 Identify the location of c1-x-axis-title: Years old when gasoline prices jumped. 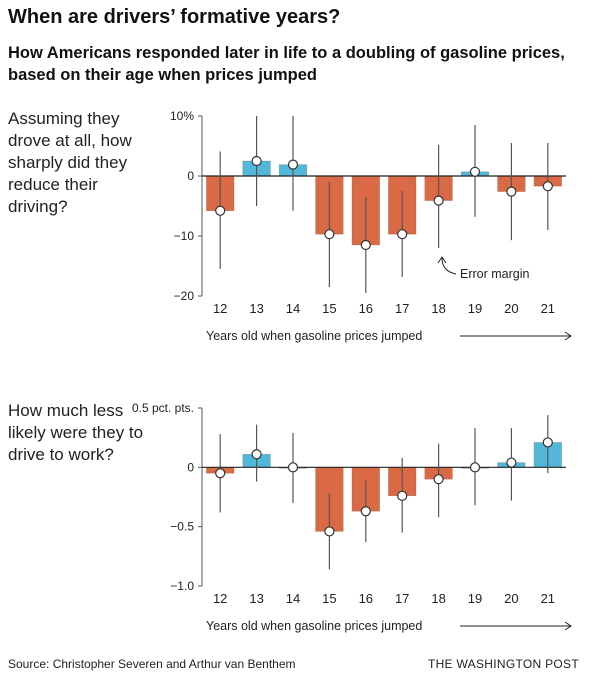
(314, 336).